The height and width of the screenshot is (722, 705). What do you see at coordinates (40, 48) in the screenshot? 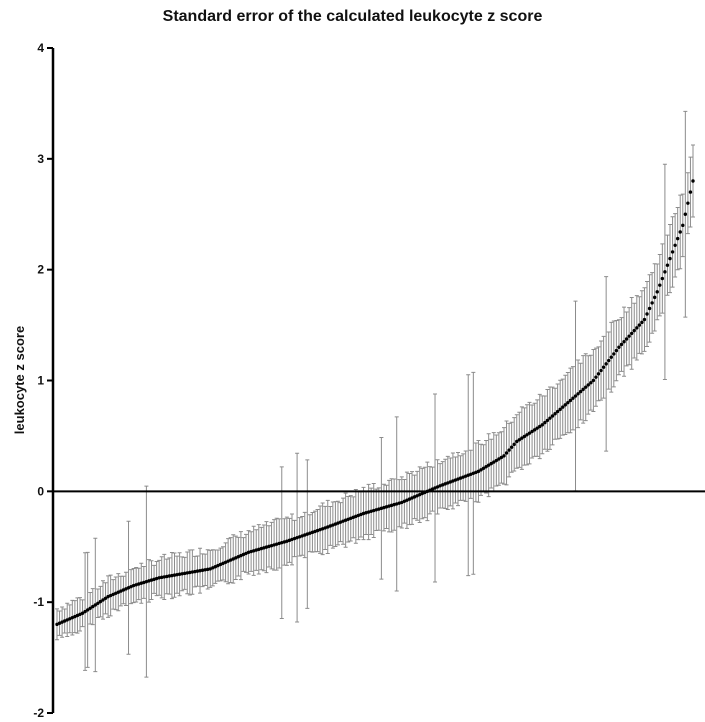
I see `y-tick-label: 4` at bounding box center [40, 48].